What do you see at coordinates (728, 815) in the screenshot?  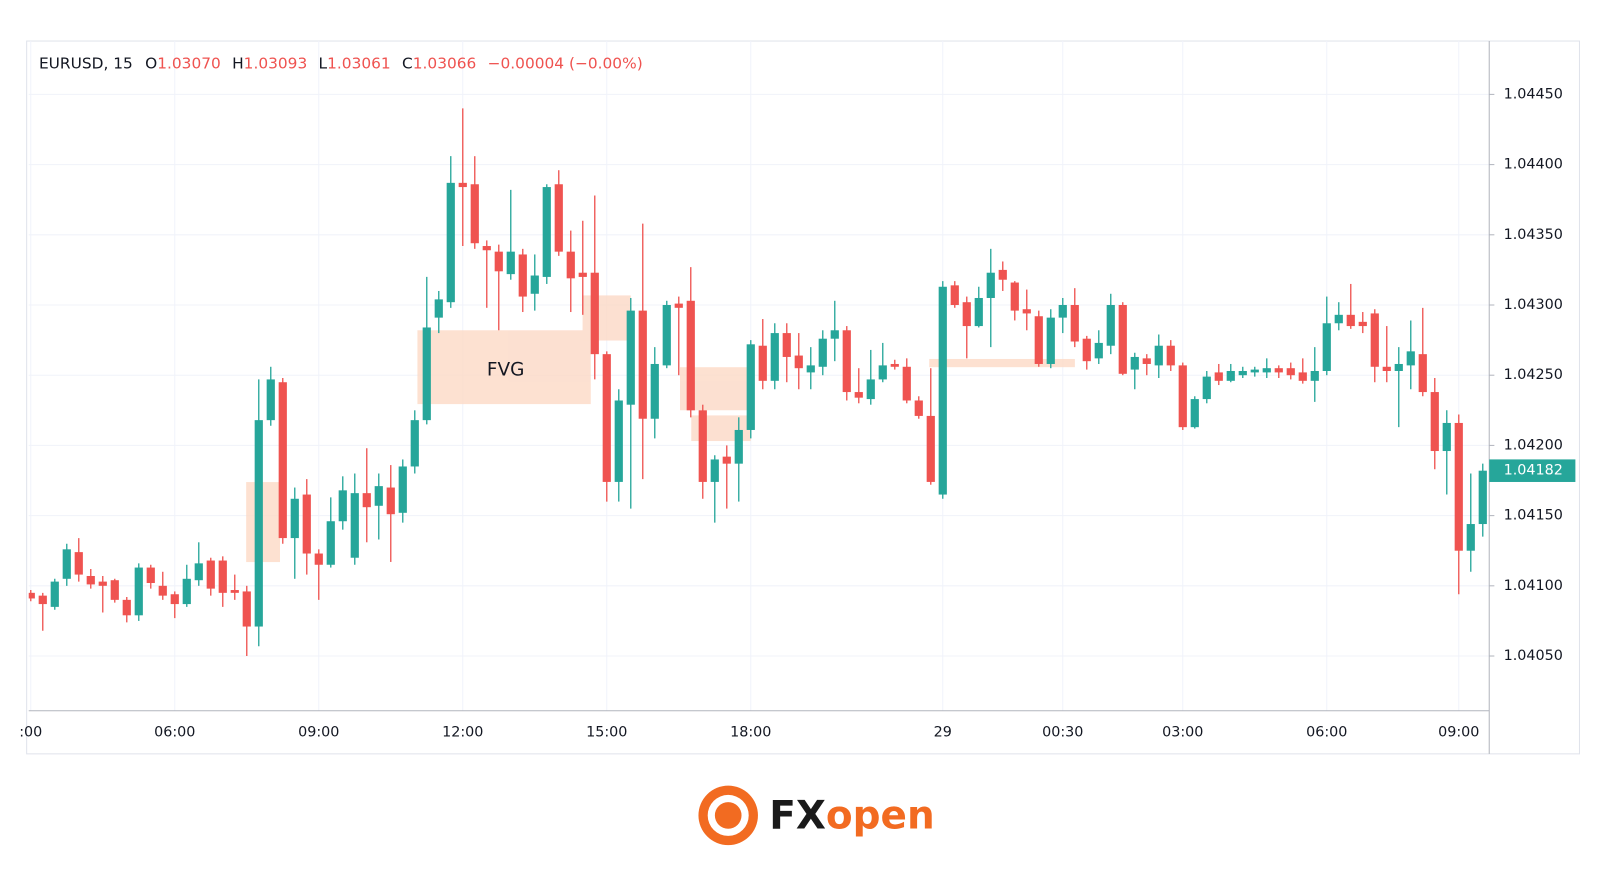 I see `logo-icon` at bounding box center [728, 815].